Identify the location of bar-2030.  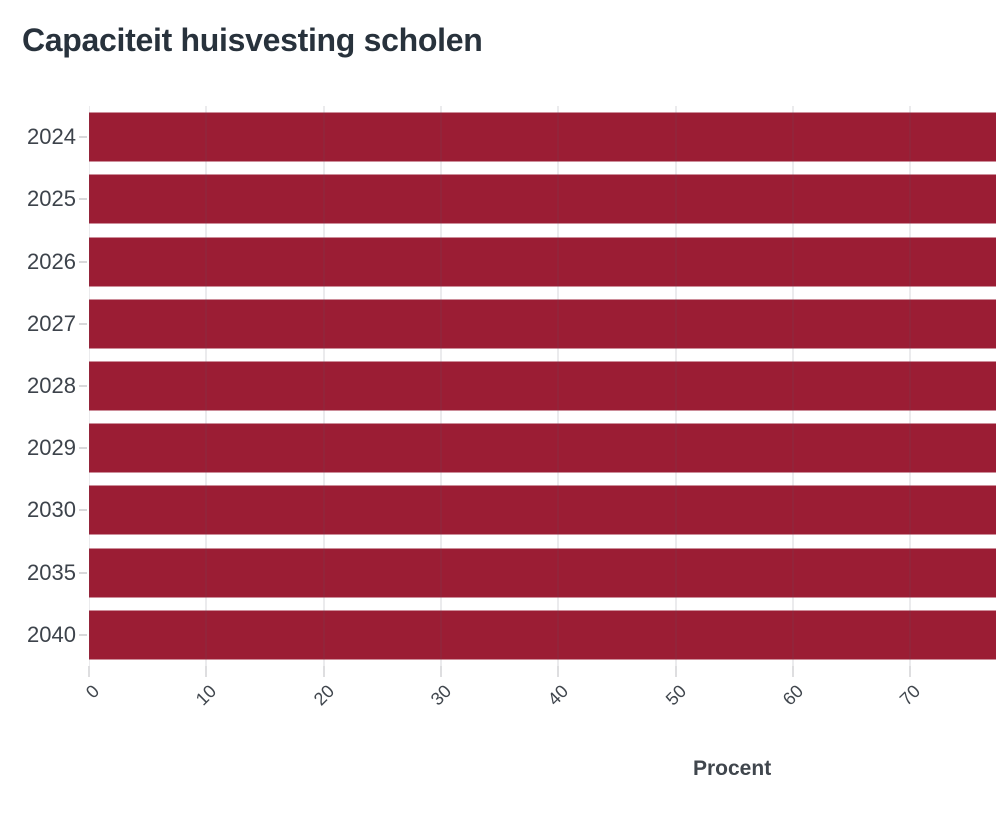
(542, 510).